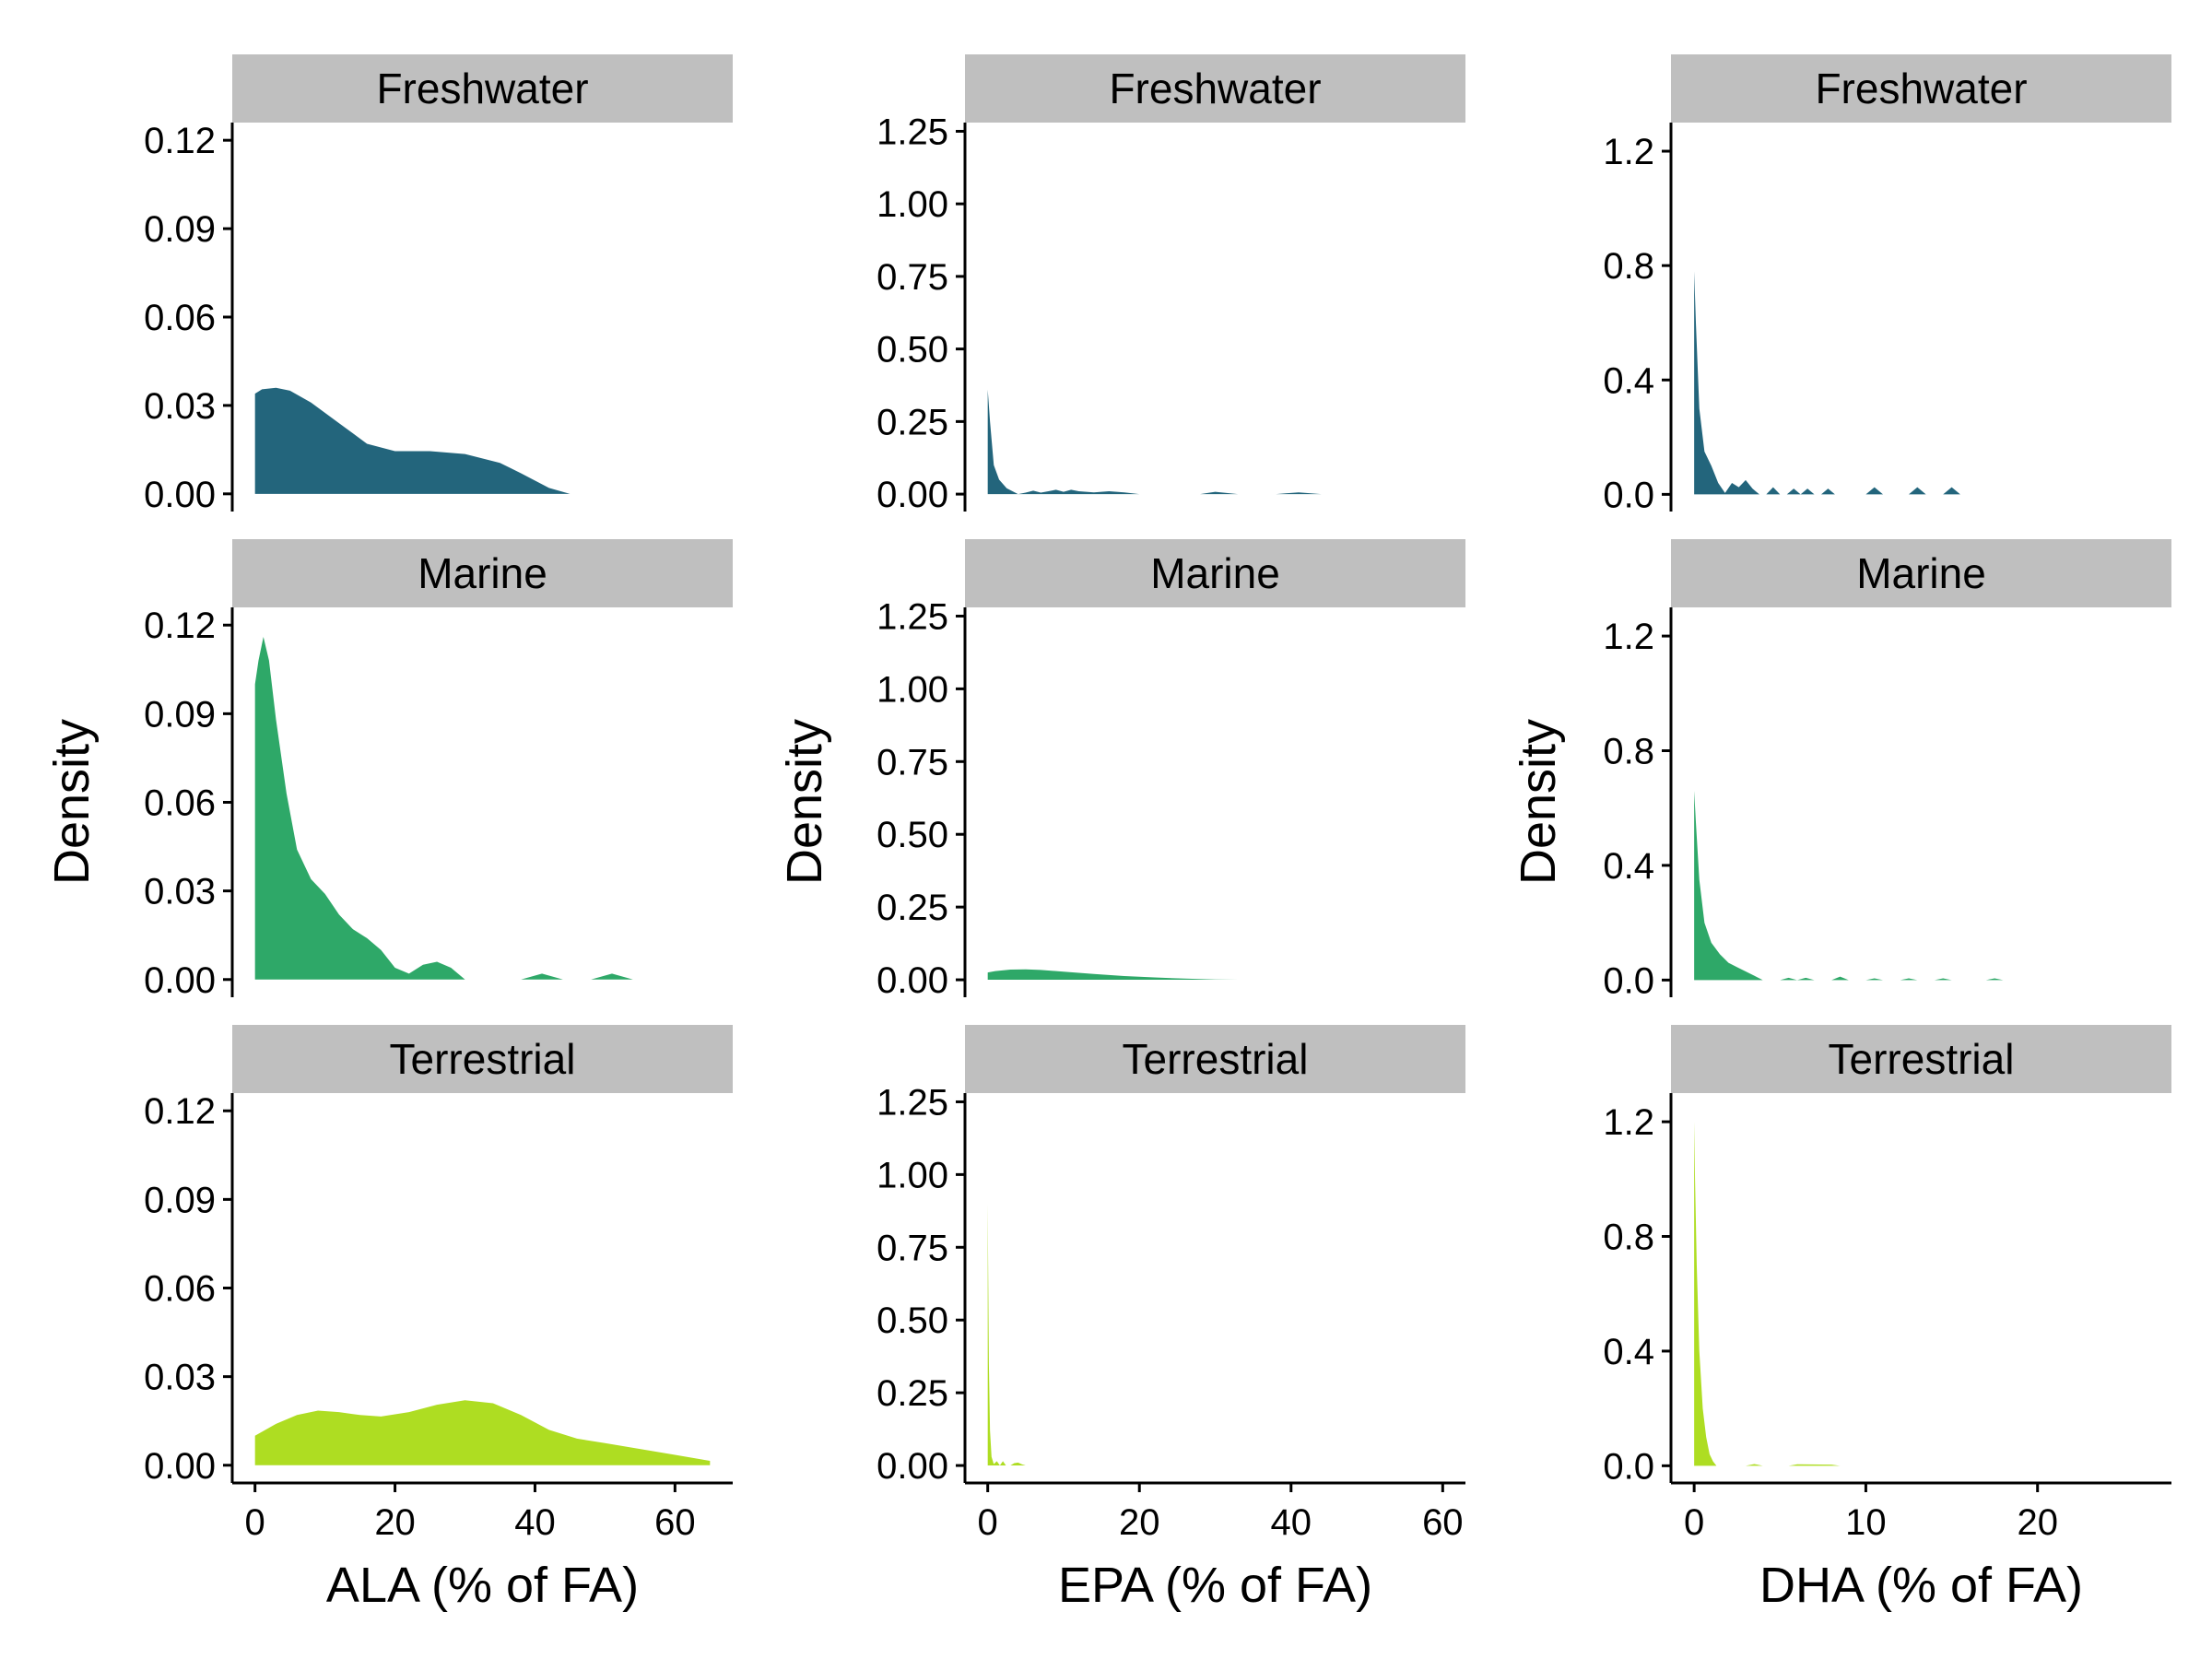 The image size is (2212, 1659). What do you see at coordinates (438, 1284) in the screenshot?
I see `panel-terrestrial-ala: Terrestrial 0.00 0.03 0.06 0.09 0.12 0 20 40 60` at bounding box center [438, 1284].